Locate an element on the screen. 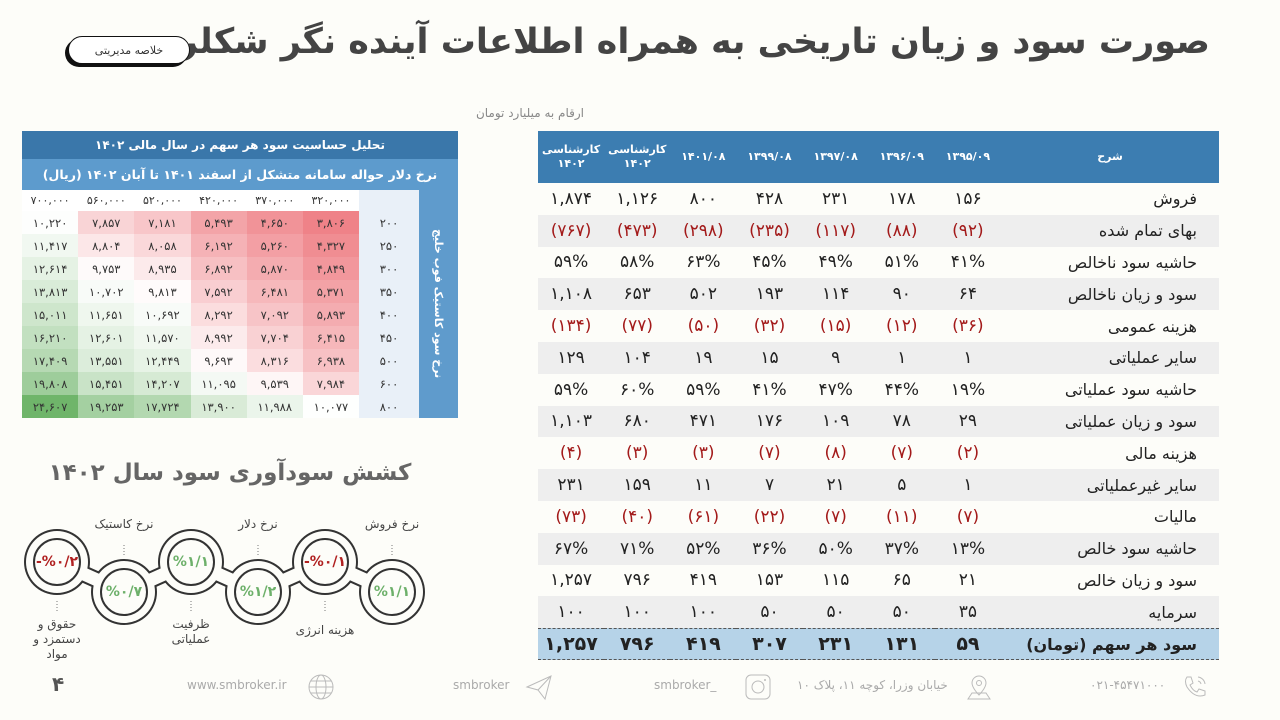 The height and width of the screenshot is (720, 1280). table-cell: ۱,۲۵۷ is located at coordinates (571, 581).